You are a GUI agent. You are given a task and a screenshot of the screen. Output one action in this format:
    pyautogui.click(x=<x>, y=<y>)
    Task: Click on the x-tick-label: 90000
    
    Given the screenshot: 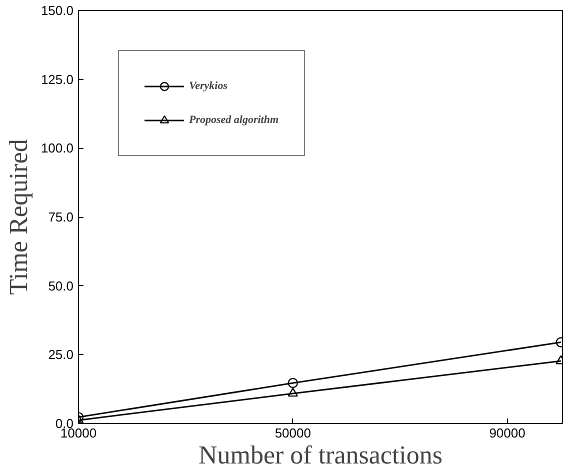 What is the action you would take?
    pyautogui.click(x=507, y=433)
    